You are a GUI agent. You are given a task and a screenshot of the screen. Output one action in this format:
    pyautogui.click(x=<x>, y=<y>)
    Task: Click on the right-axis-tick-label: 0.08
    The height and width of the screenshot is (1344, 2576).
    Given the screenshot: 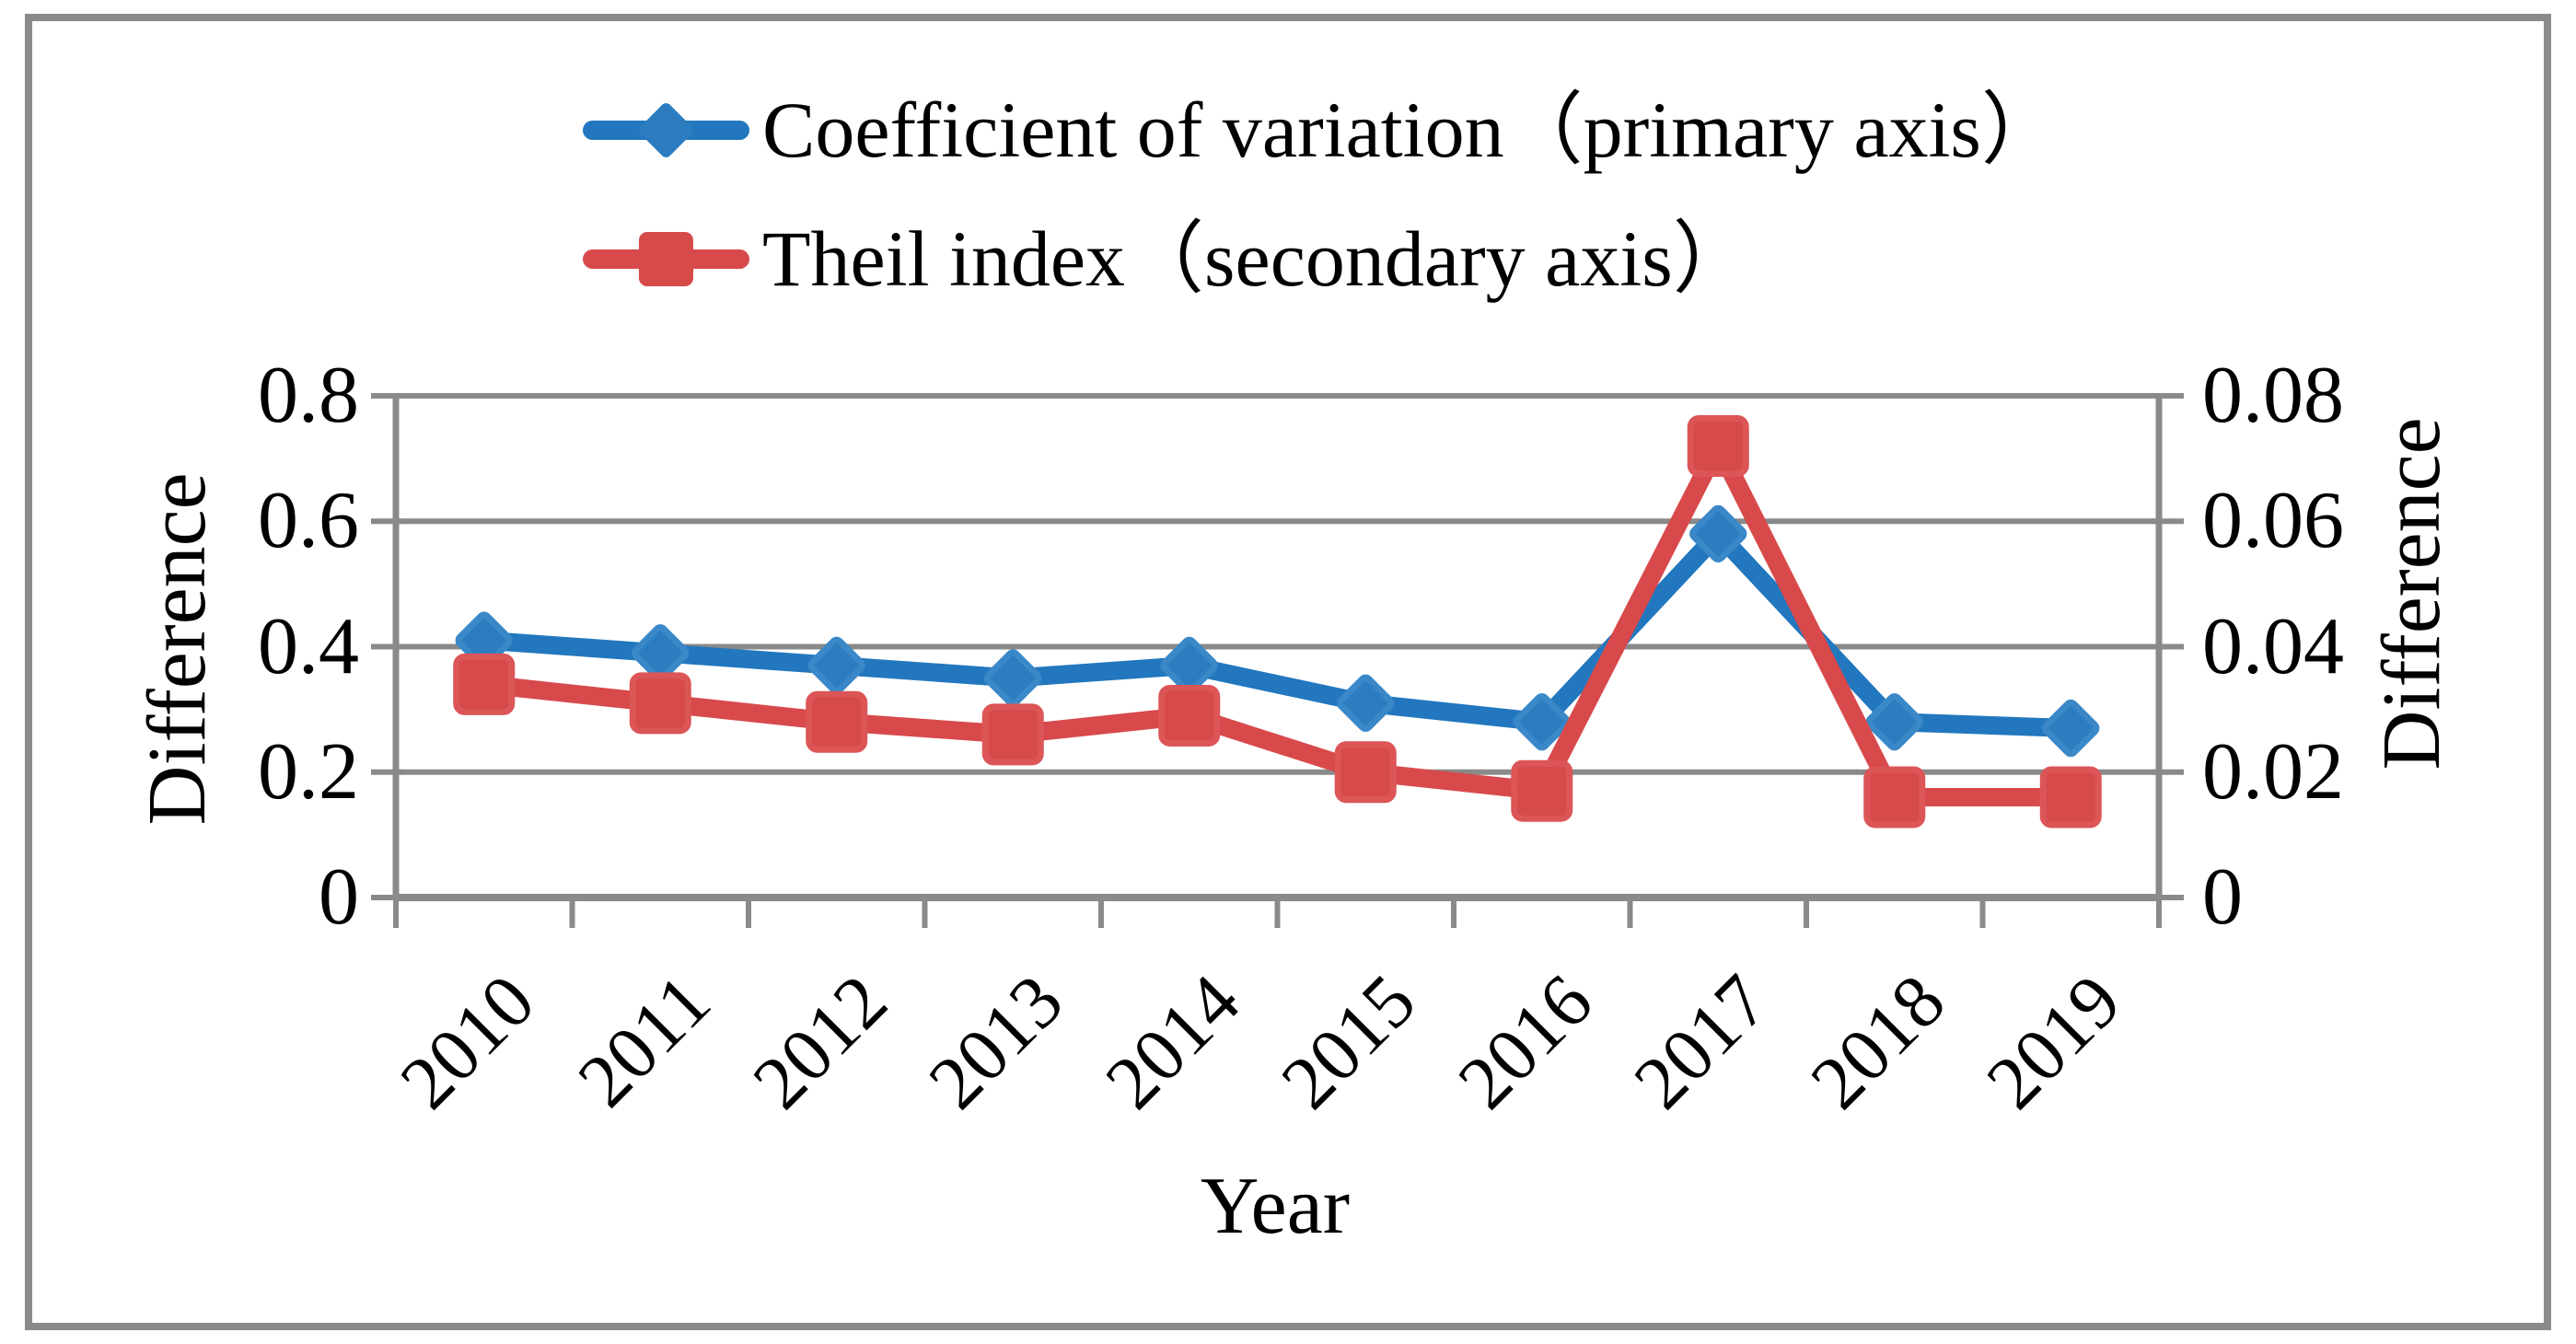 What is the action you would take?
    pyautogui.click(x=2273, y=395)
    